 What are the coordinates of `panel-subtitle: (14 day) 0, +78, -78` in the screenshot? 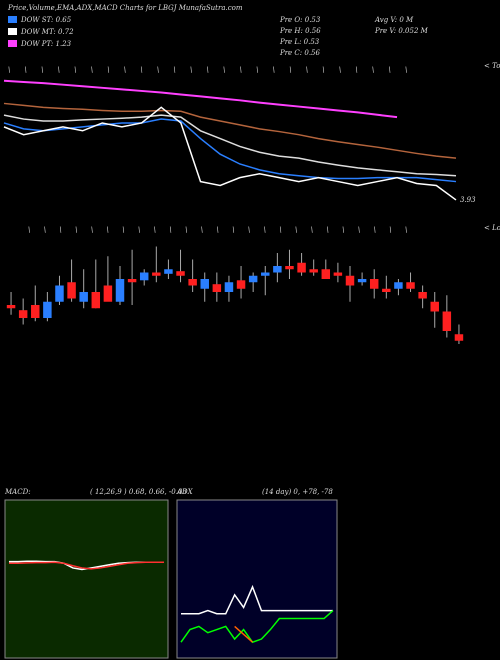 It's located at (297, 492).